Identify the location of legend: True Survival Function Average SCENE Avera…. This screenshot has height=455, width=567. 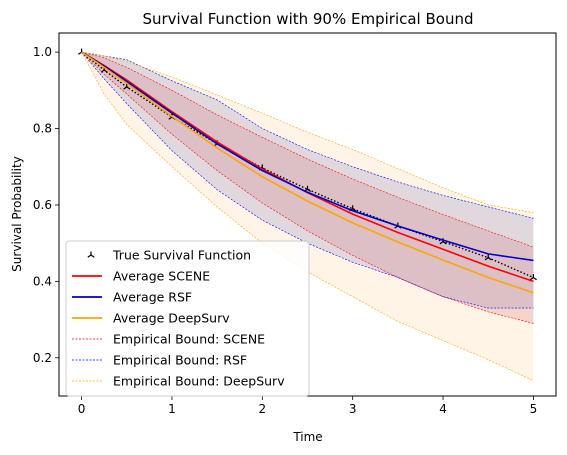
(187, 318).